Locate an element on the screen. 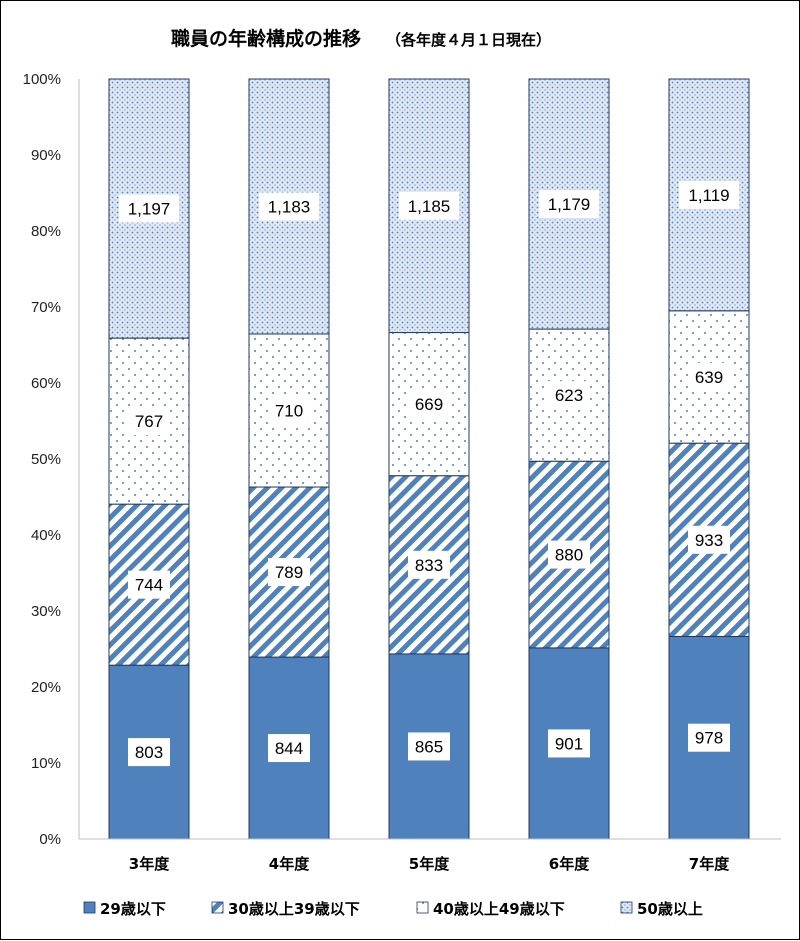 This screenshot has height=941, width=800. y-tick-label: 70% is located at coordinates (46, 307).